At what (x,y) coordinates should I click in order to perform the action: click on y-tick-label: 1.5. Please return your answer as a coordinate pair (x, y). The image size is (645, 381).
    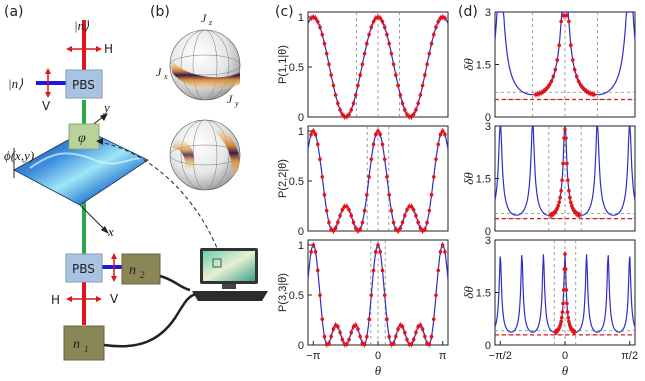
    Looking at the image, I should click on (483, 294).